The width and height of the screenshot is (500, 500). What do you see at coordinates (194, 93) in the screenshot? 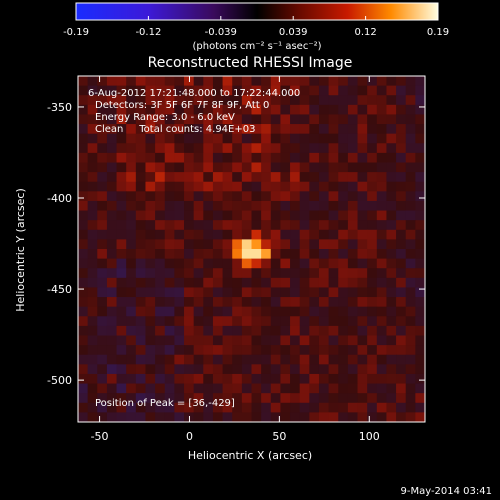
I see `annotation-time: 6-Aug-2012 17:21:48.000 to 17:22:44.000` at bounding box center [194, 93].